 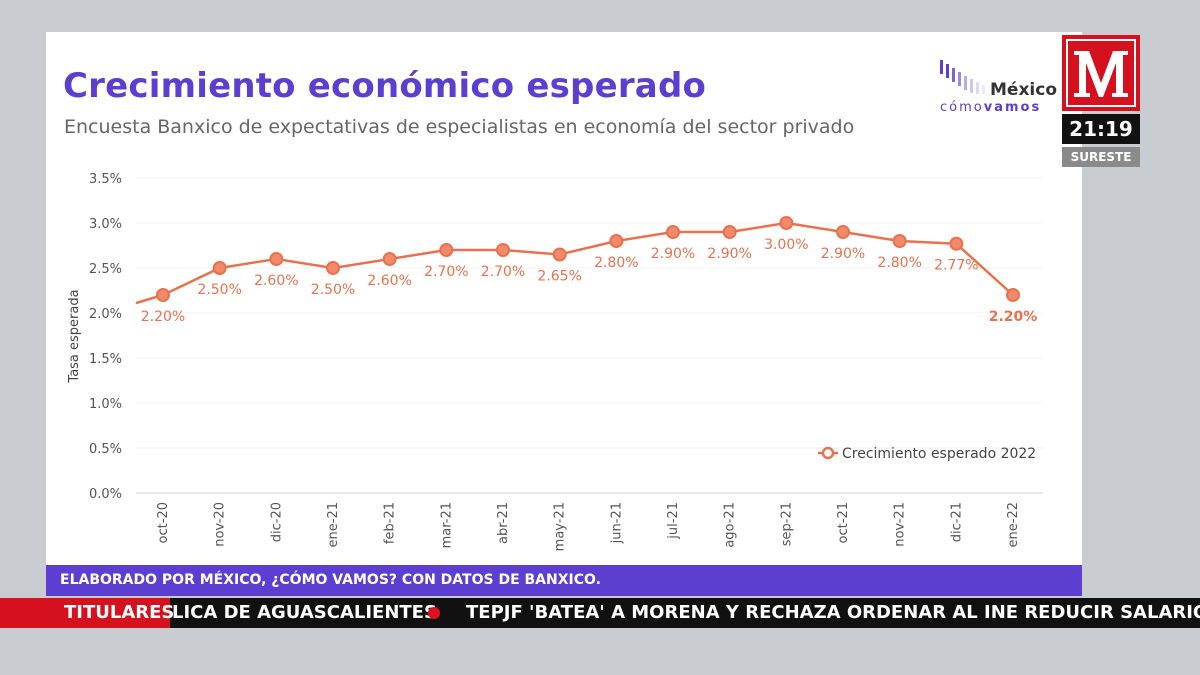 What do you see at coordinates (616, 523) in the screenshot?
I see `x-tick-label: jun-21` at bounding box center [616, 523].